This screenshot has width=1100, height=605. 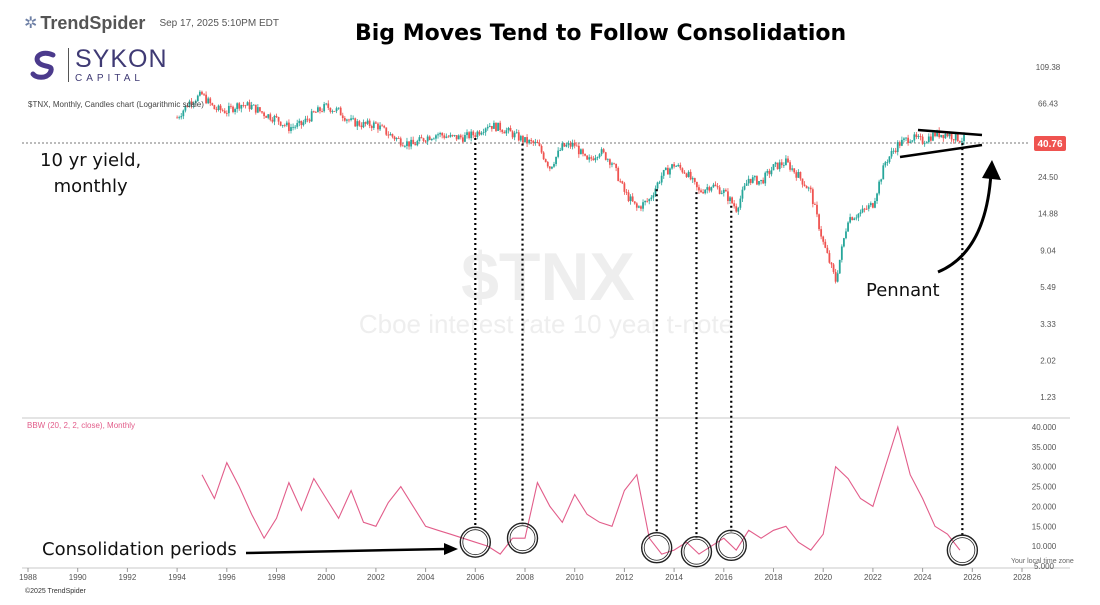 What do you see at coordinates (1048, 397) in the screenshot?
I see `price-tick-label: 1.23` at bounding box center [1048, 397].